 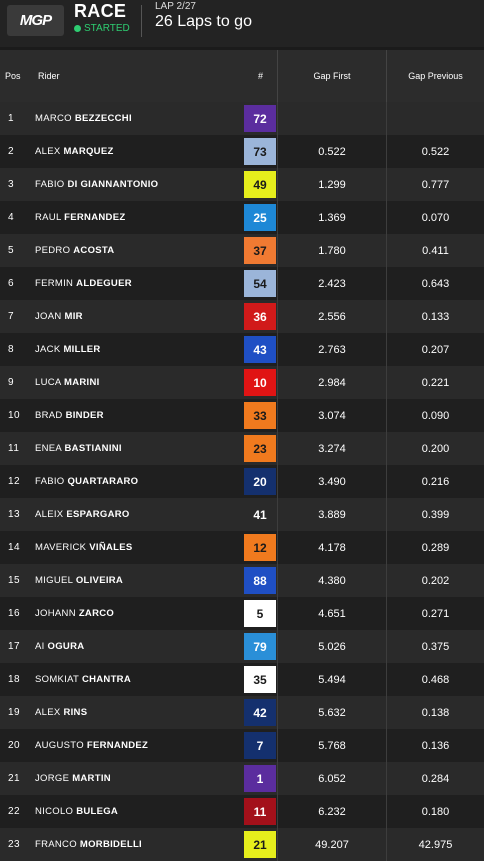 I want to click on table-row: 17 AI OGURA 79 5.026 0.375, so click(x=242, y=646).